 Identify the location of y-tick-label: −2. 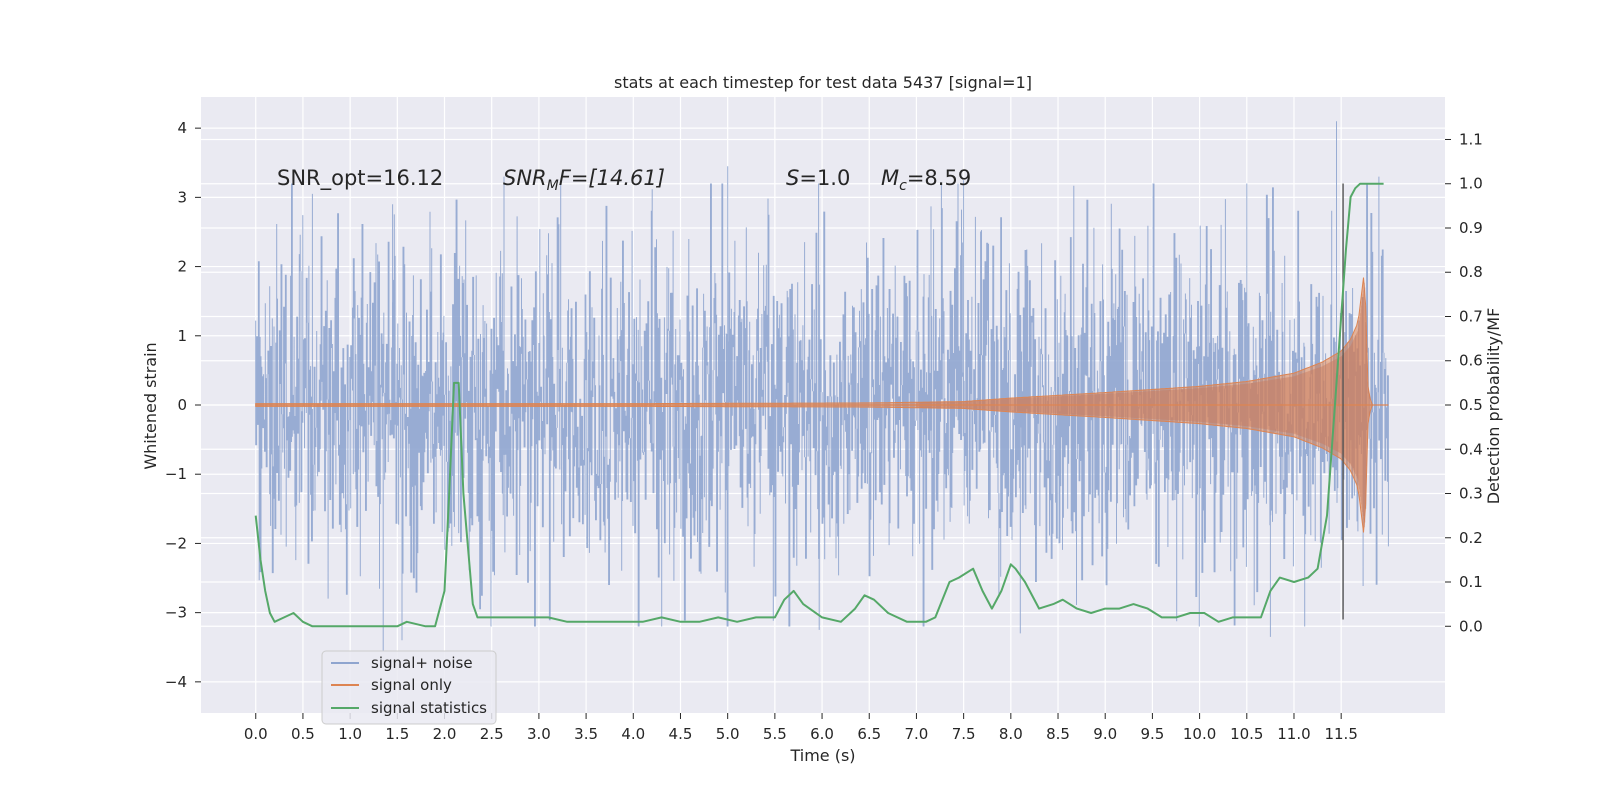
(176, 543).